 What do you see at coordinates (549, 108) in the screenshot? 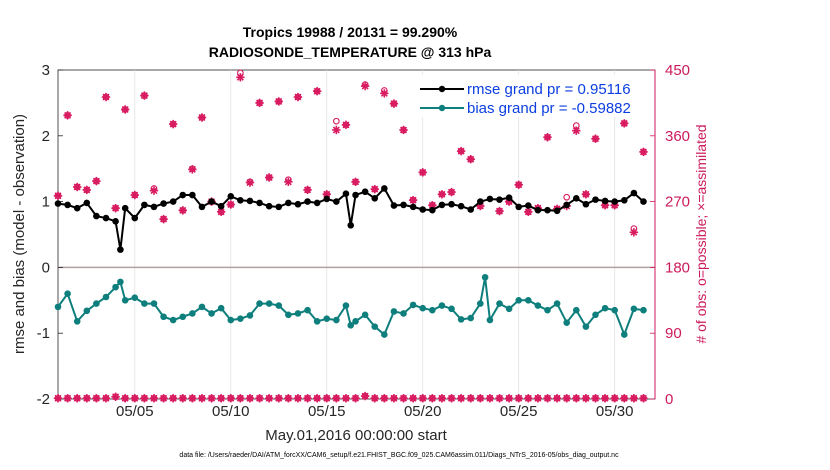
I see `legend-bias-label: bias grand pr = -0.59882` at bounding box center [549, 108].